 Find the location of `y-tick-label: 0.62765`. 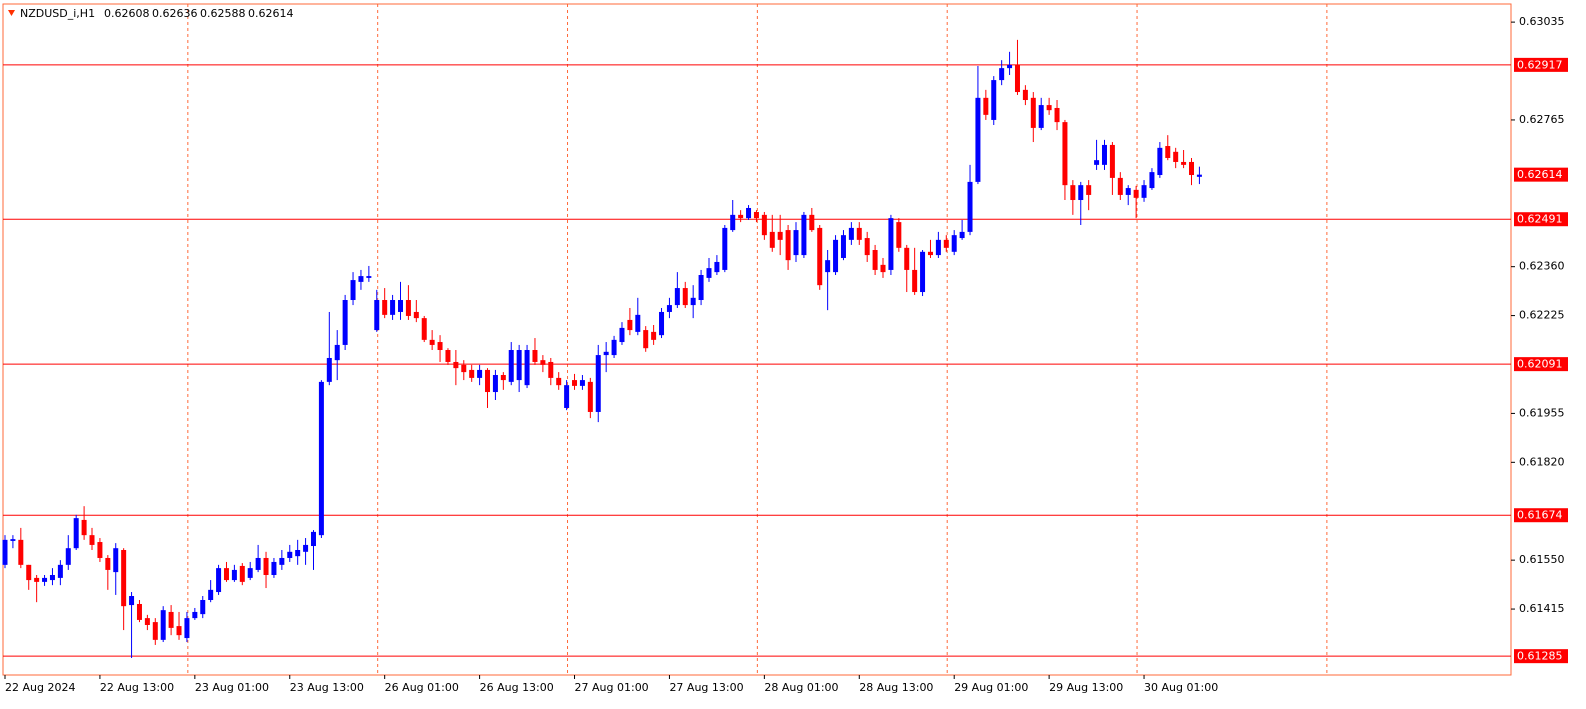

y-tick-label: 0.62765 is located at coordinates (1542, 119).